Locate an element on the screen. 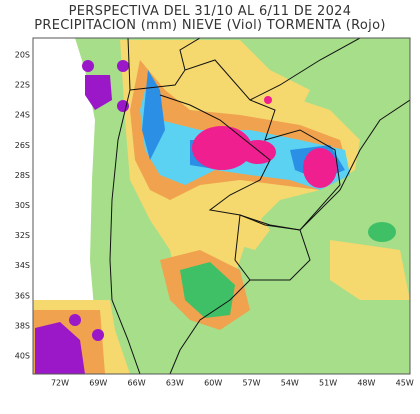 Image resolution: width=420 pixels, height=414 pixels. latitude-label: 24S is located at coordinates (22, 115).